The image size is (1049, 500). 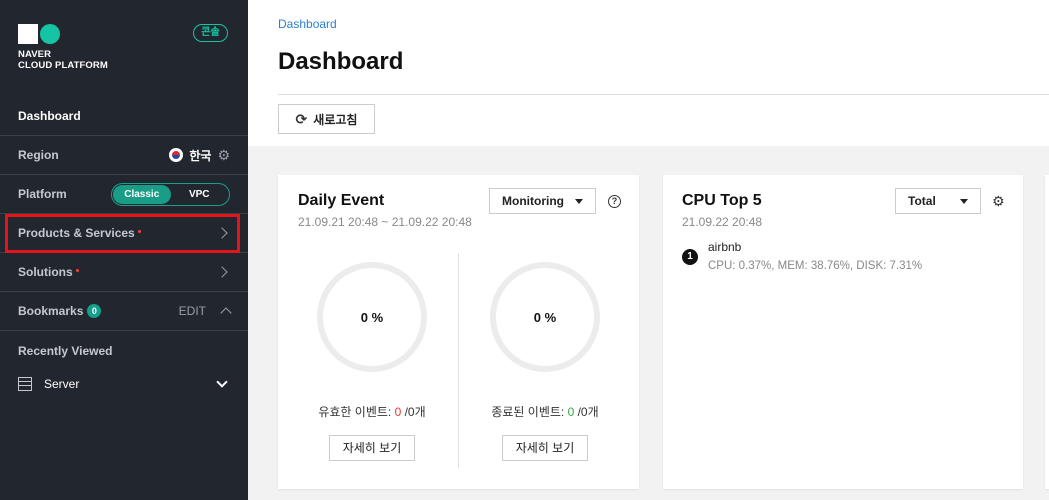 What do you see at coordinates (398, 412) in the screenshot?
I see `valid-events-count: 0` at bounding box center [398, 412].